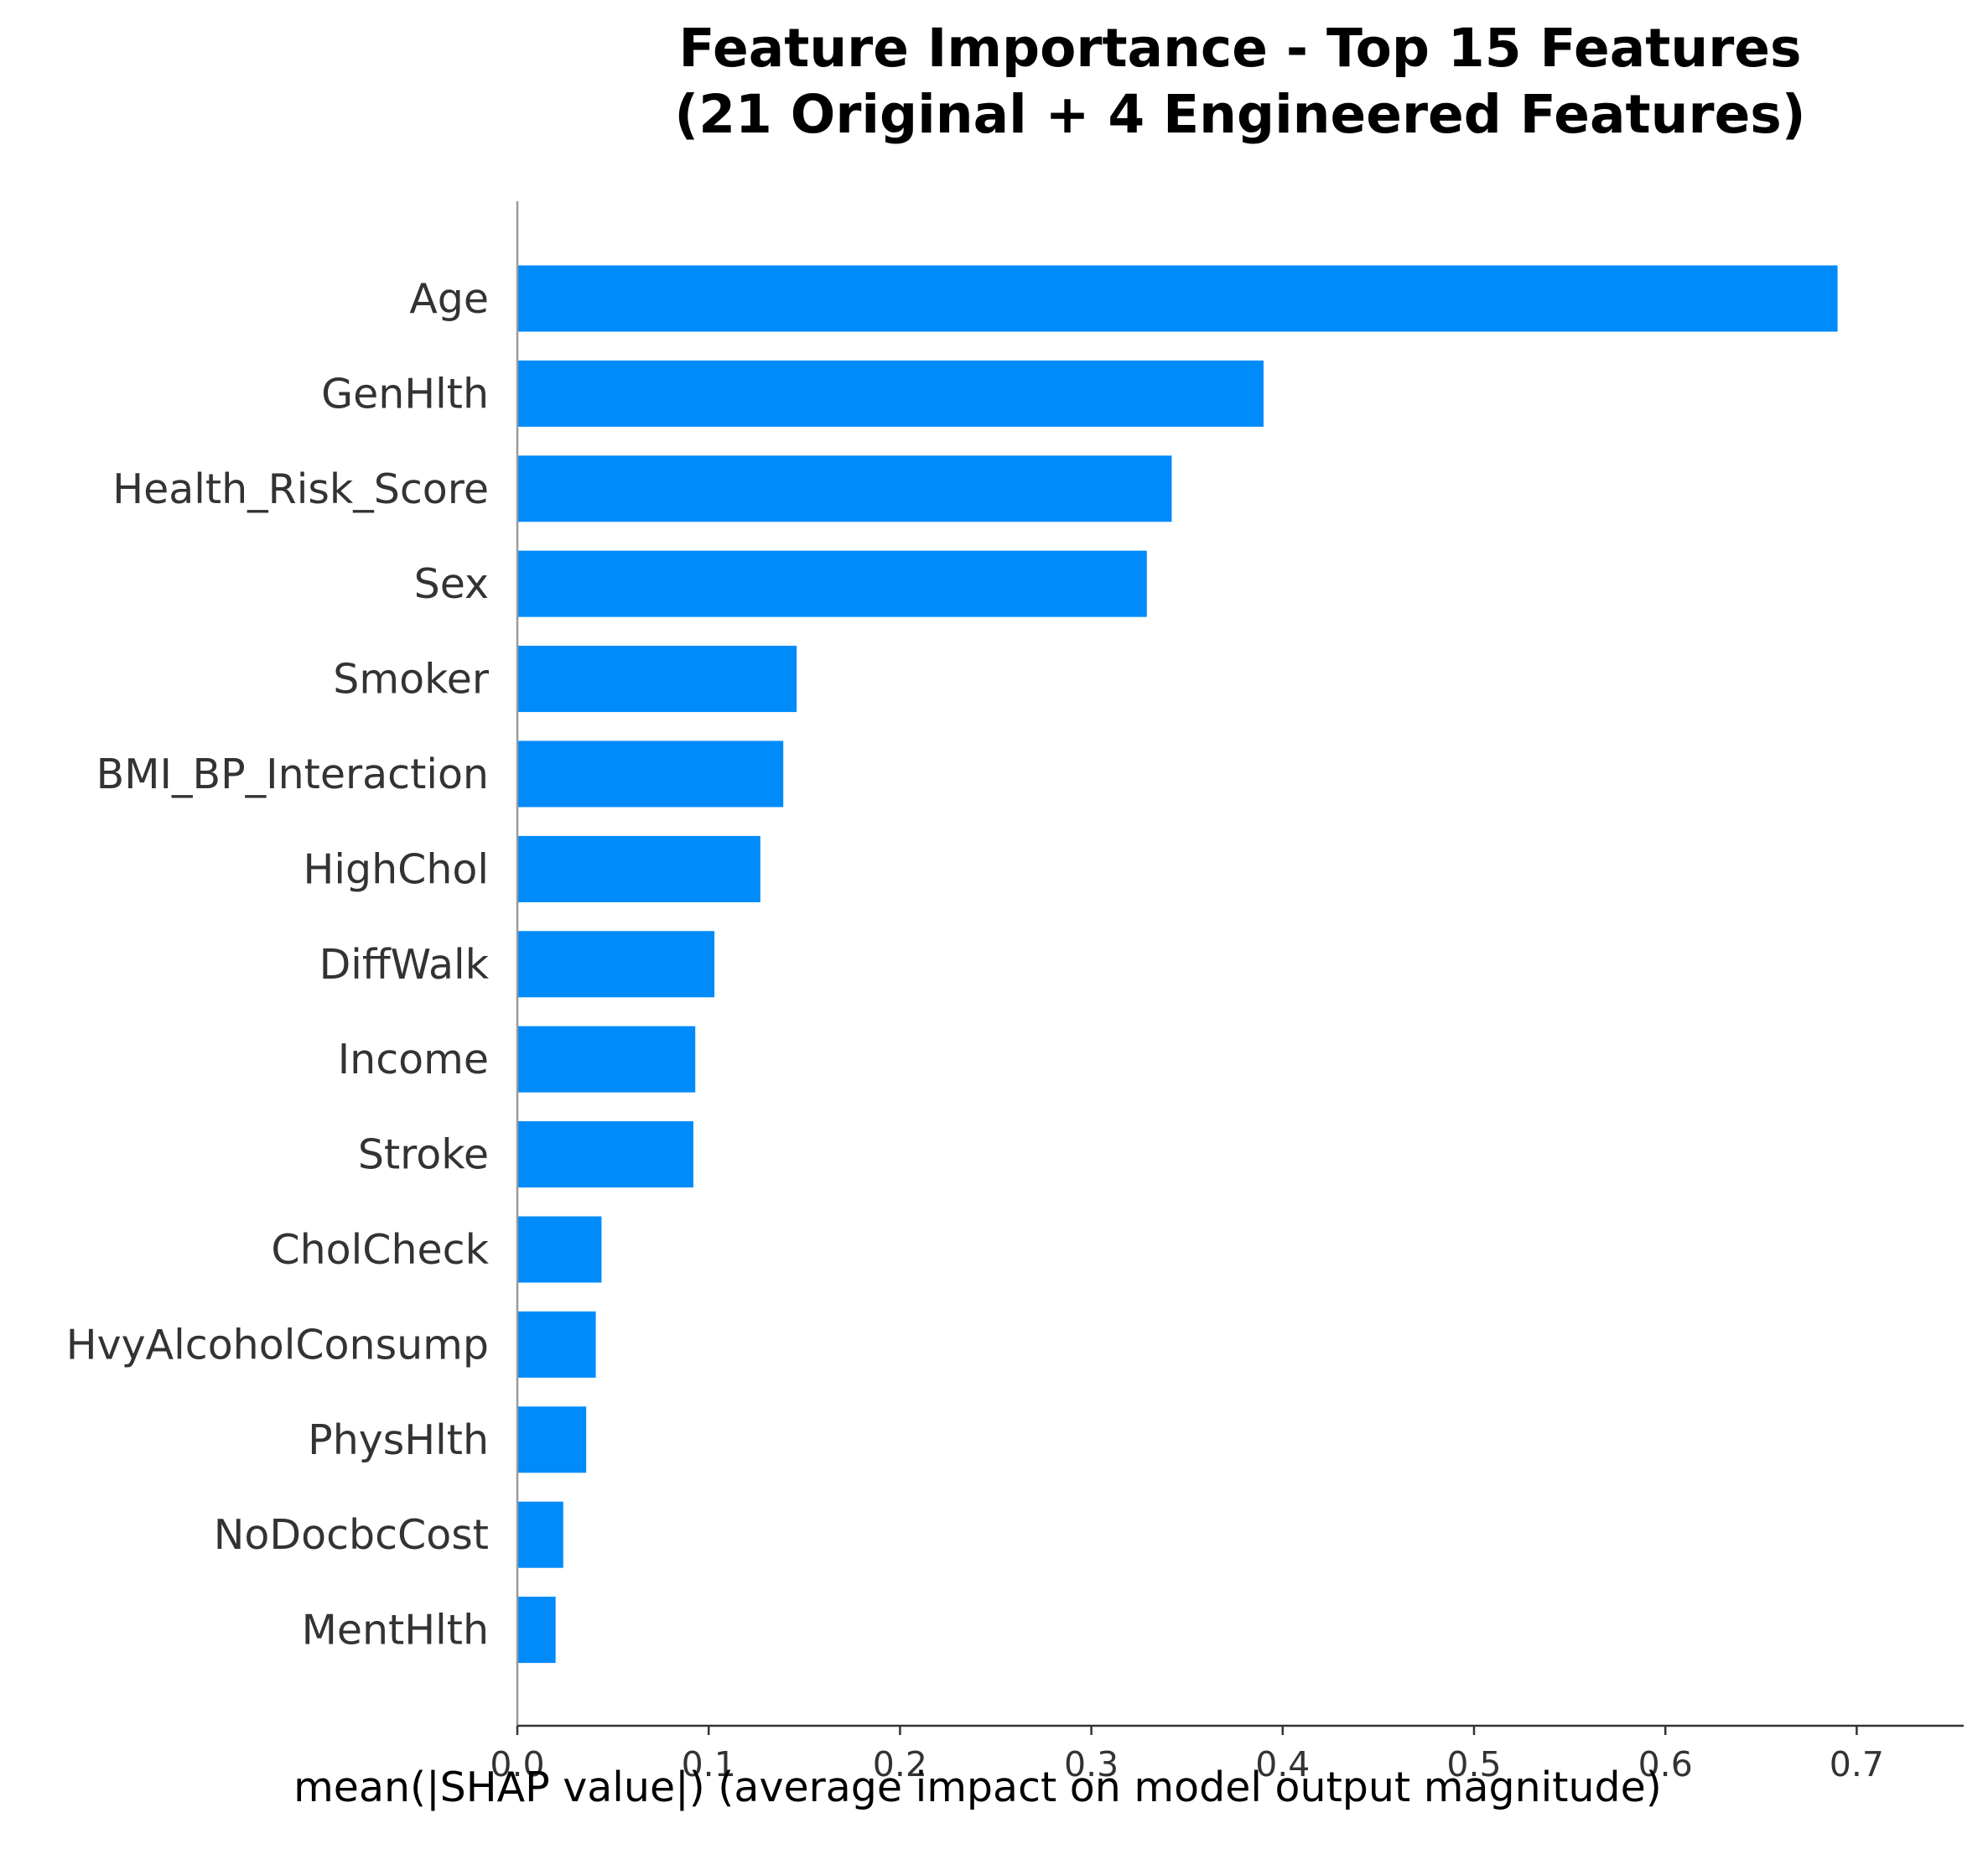 The image size is (1988, 1870). I want to click on x-axis-ticks-group: 0.0 0.1 0.2 0.3 0.4 0.5 0.6 0.7, so click(1187, 1755).